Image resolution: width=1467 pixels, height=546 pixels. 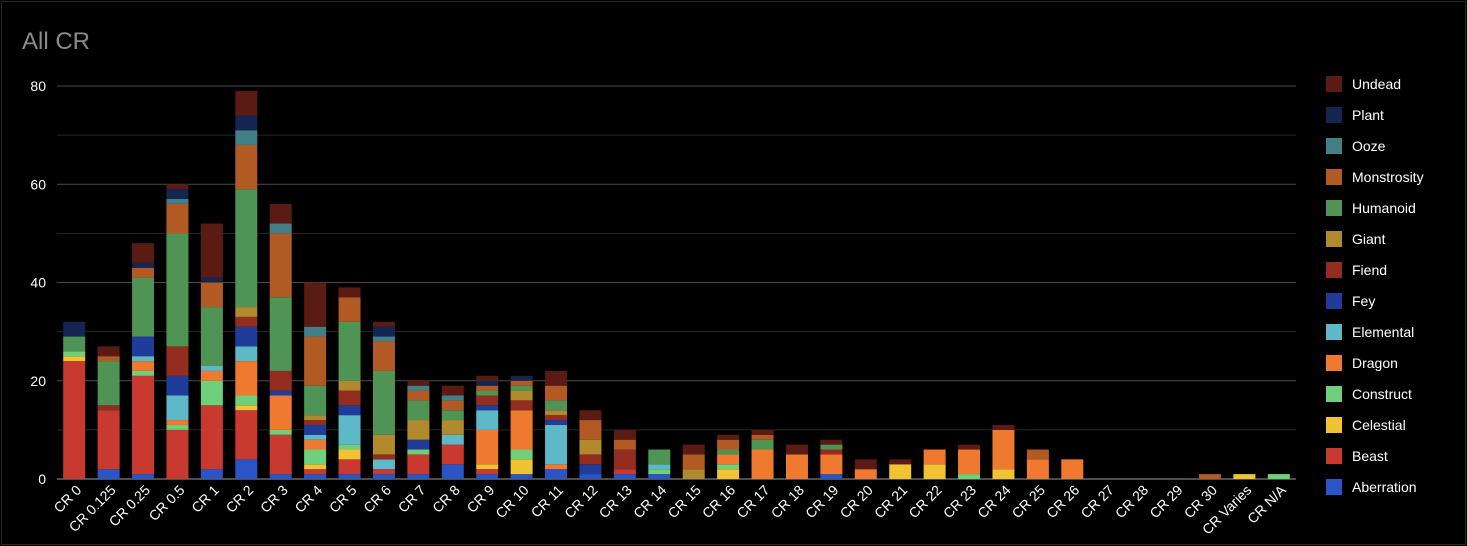 I want to click on legend-item-giant: Giant, so click(x=1355, y=239).